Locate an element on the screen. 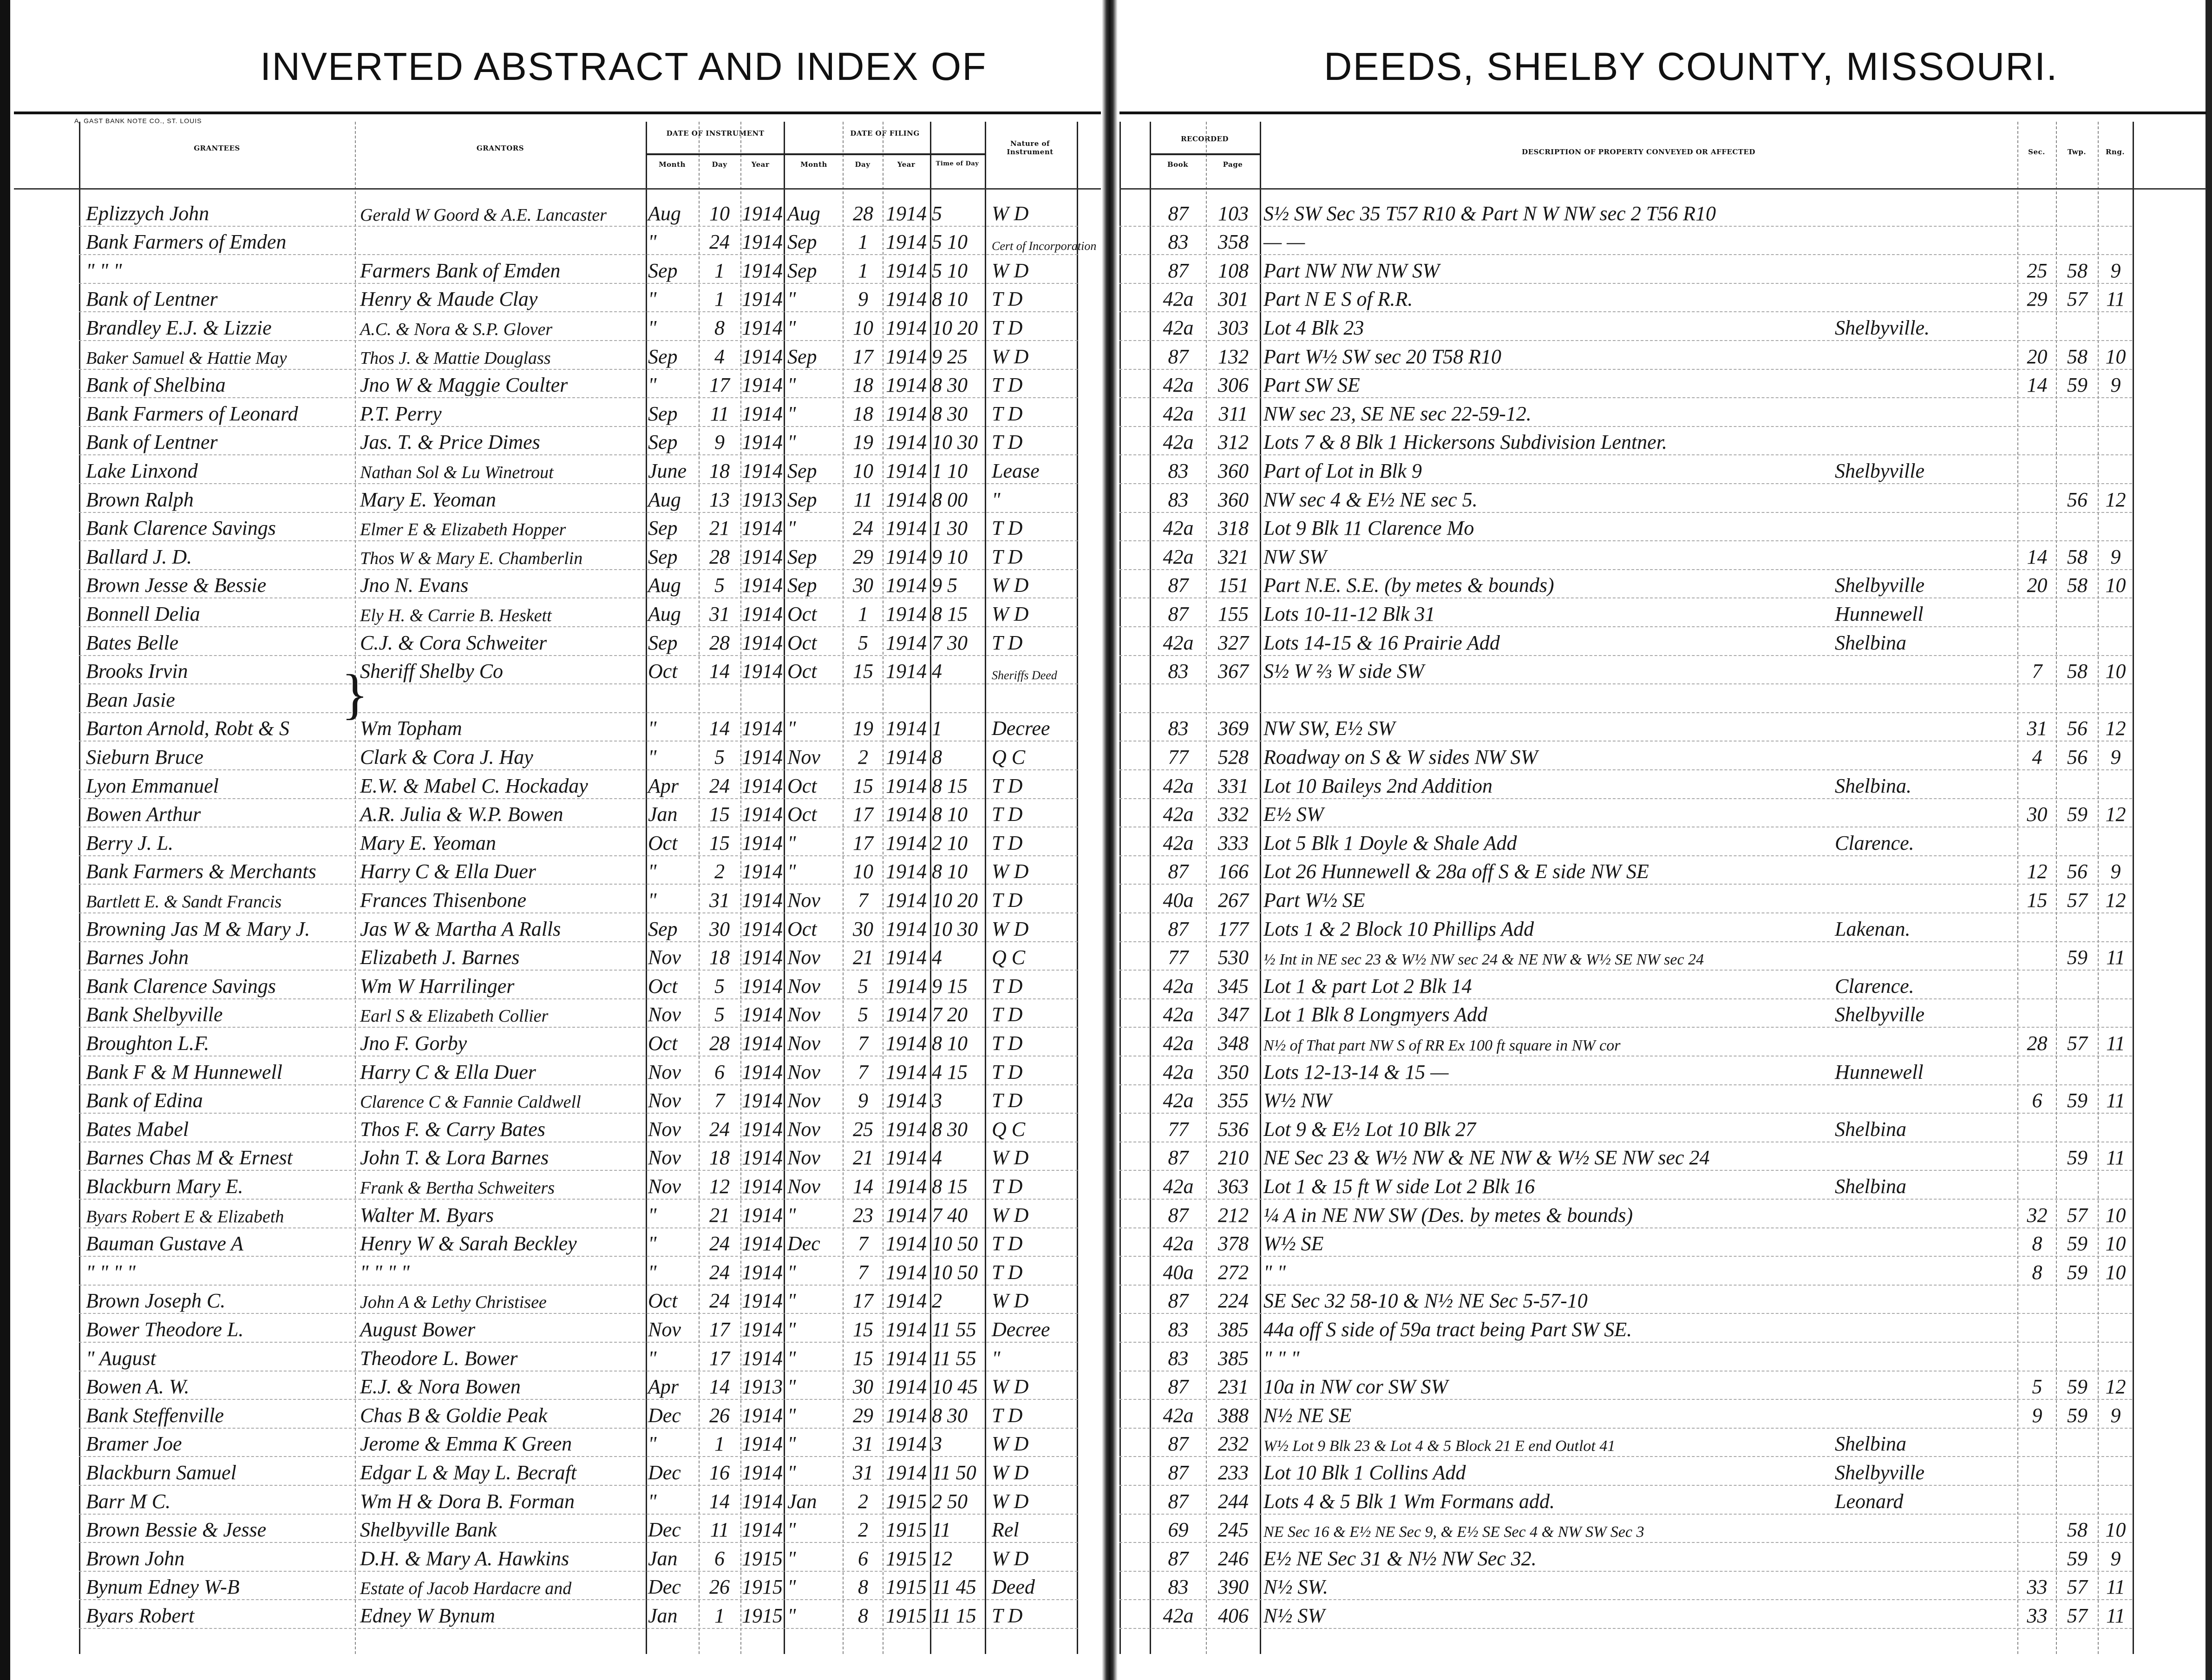 The height and width of the screenshot is (1680, 2212). property-description: Lot 10 Blk 1 Collins Add is located at coordinates (1364, 1472).